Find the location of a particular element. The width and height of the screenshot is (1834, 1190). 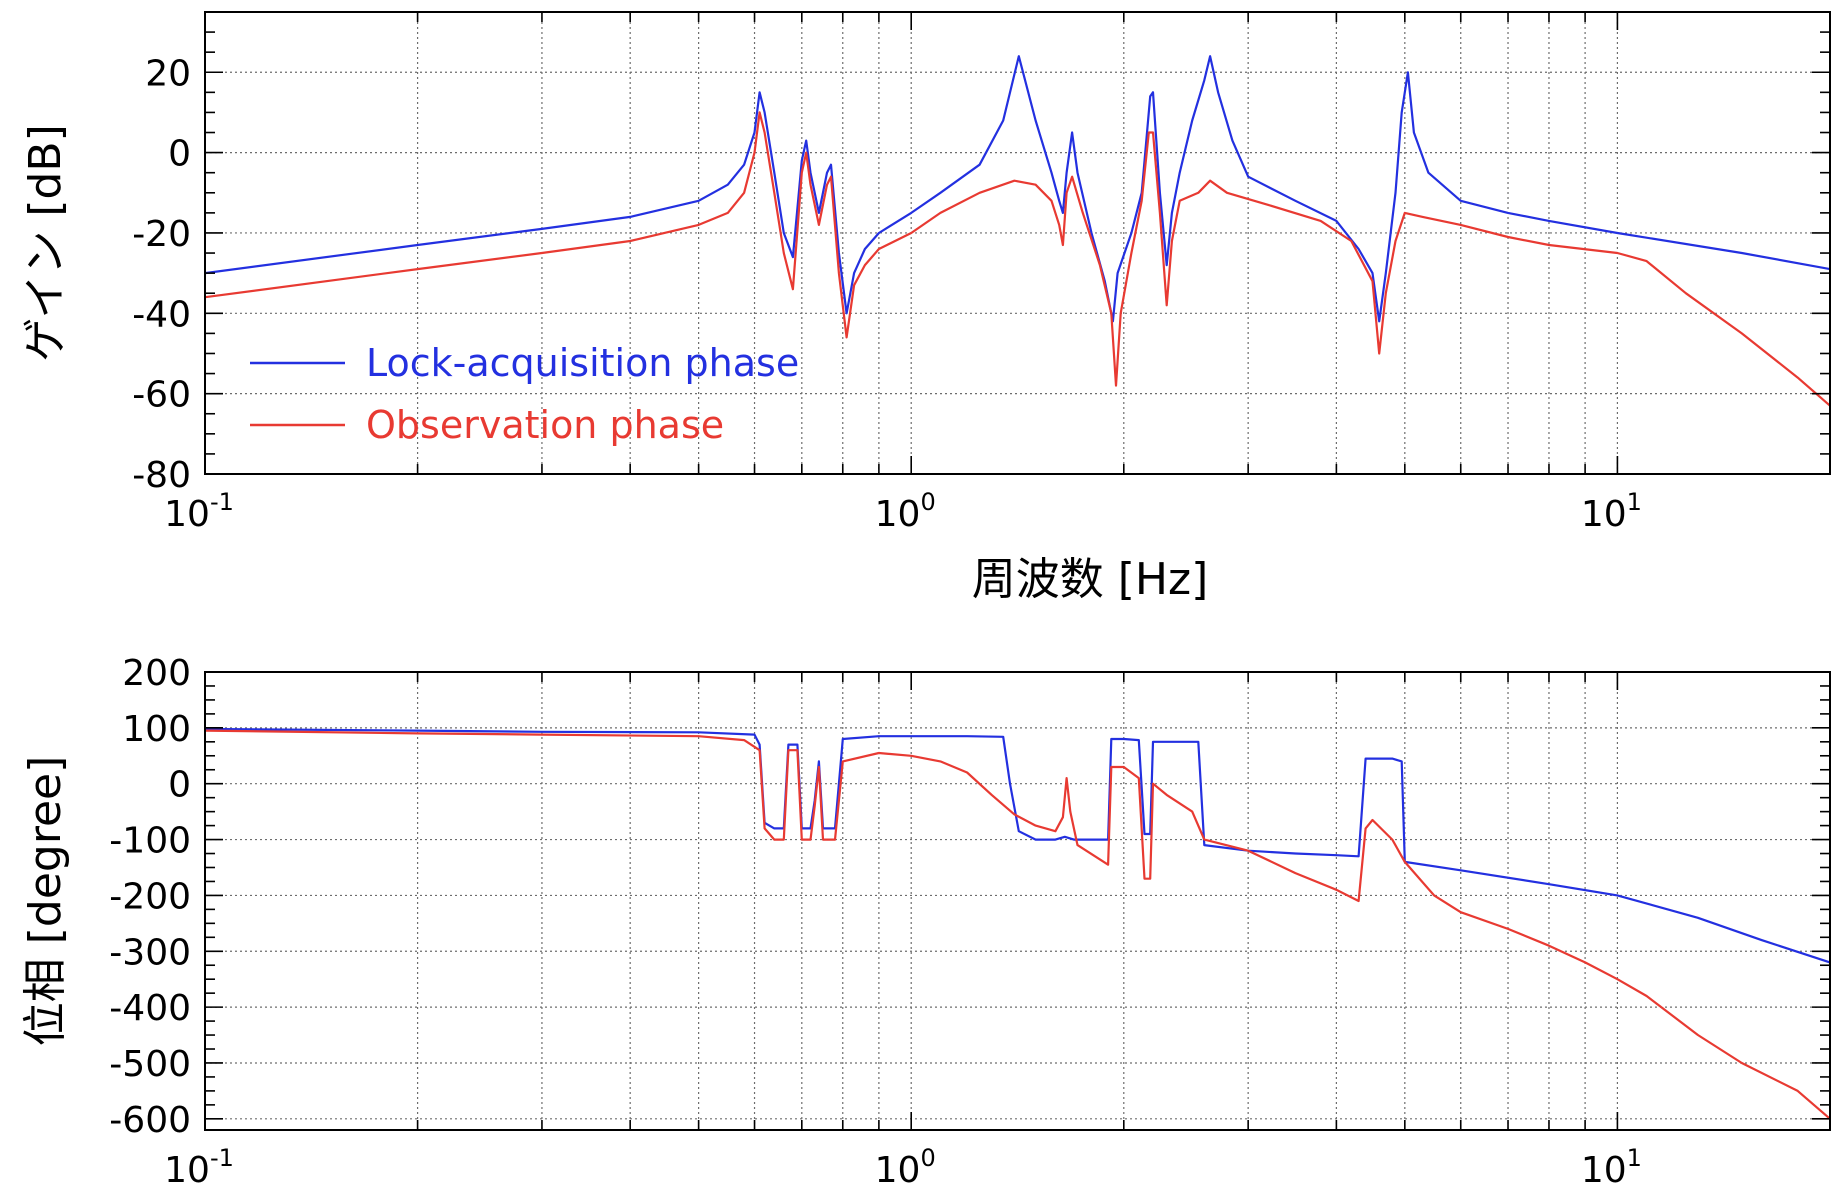

gain-y-tick-label: 0 is located at coordinates (179, 154).